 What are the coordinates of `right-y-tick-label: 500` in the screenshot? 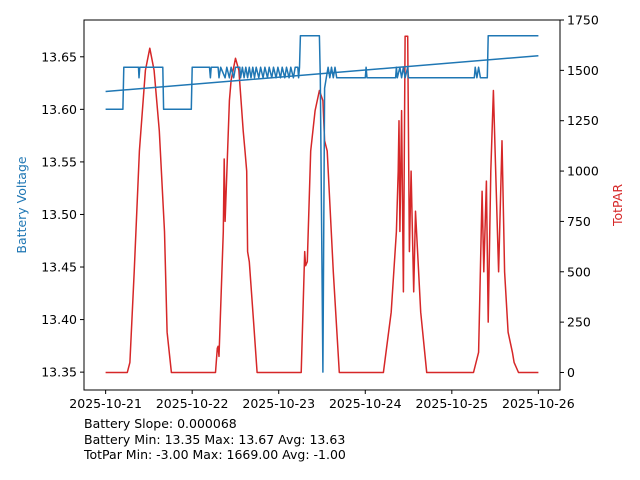 It's located at (579, 271).